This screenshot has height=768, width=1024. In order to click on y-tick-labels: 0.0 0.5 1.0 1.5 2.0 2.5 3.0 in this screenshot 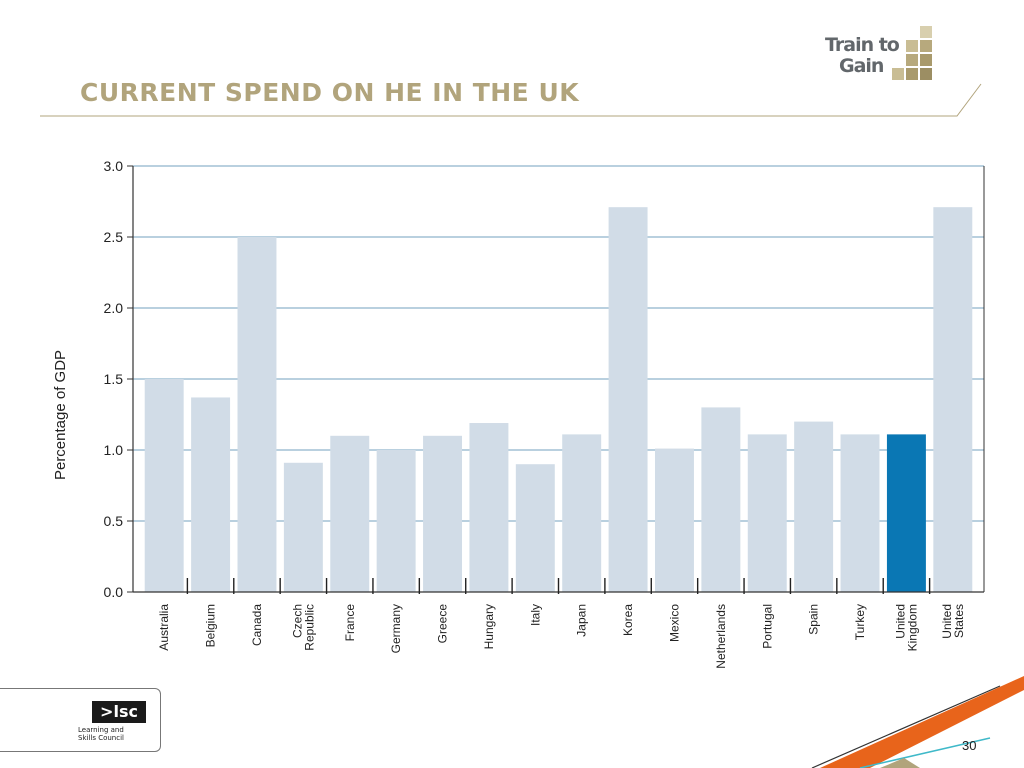, I will do `click(114, 379)`.